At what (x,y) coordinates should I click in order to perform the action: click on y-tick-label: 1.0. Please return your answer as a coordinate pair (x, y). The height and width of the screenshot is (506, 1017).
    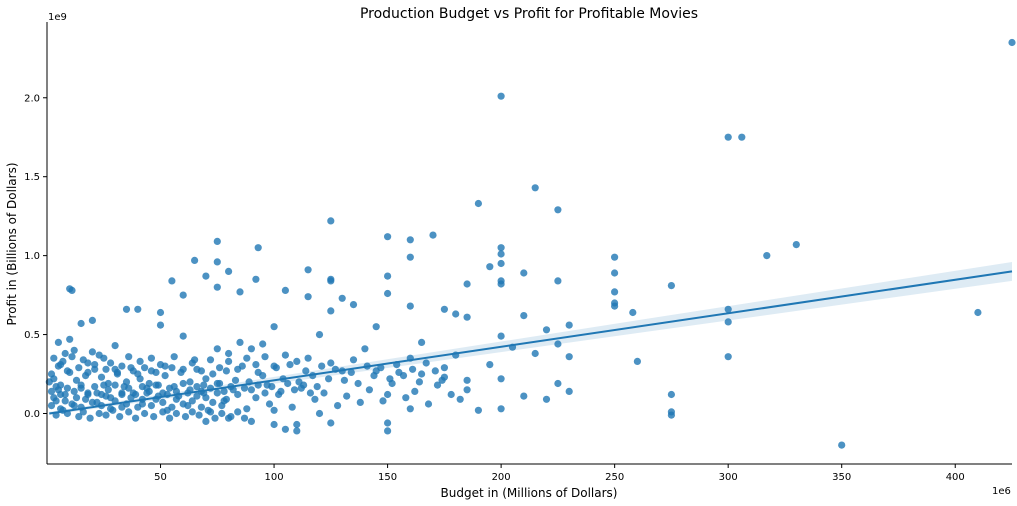
    Looking at the image, I should click on (32, 256).